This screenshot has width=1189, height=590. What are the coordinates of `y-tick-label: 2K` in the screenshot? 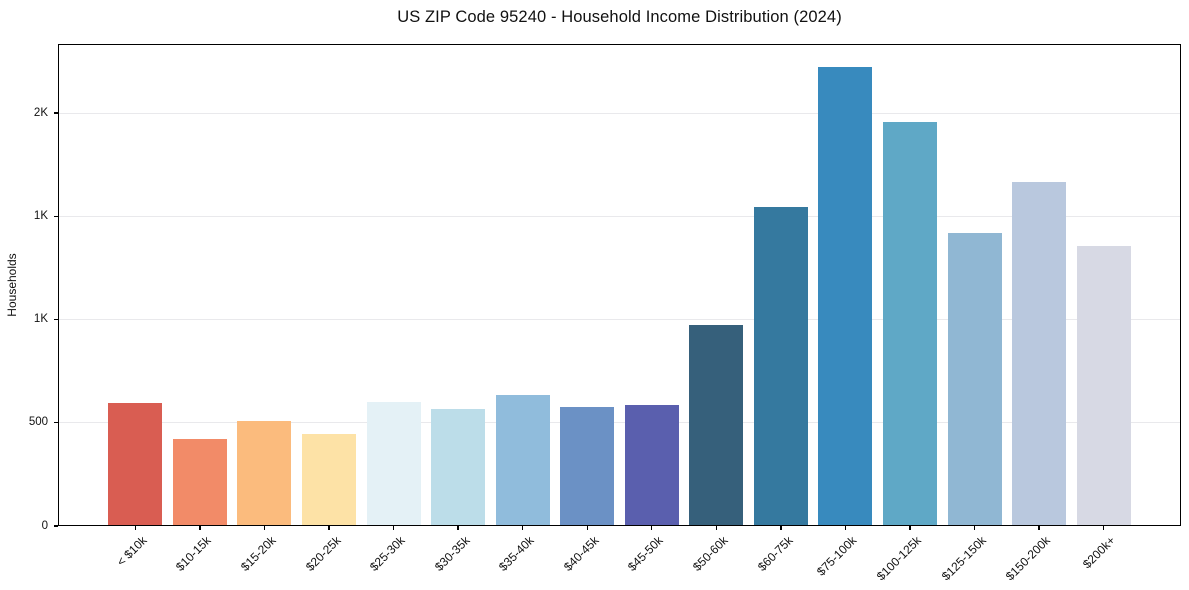 It's located at (40, 112).